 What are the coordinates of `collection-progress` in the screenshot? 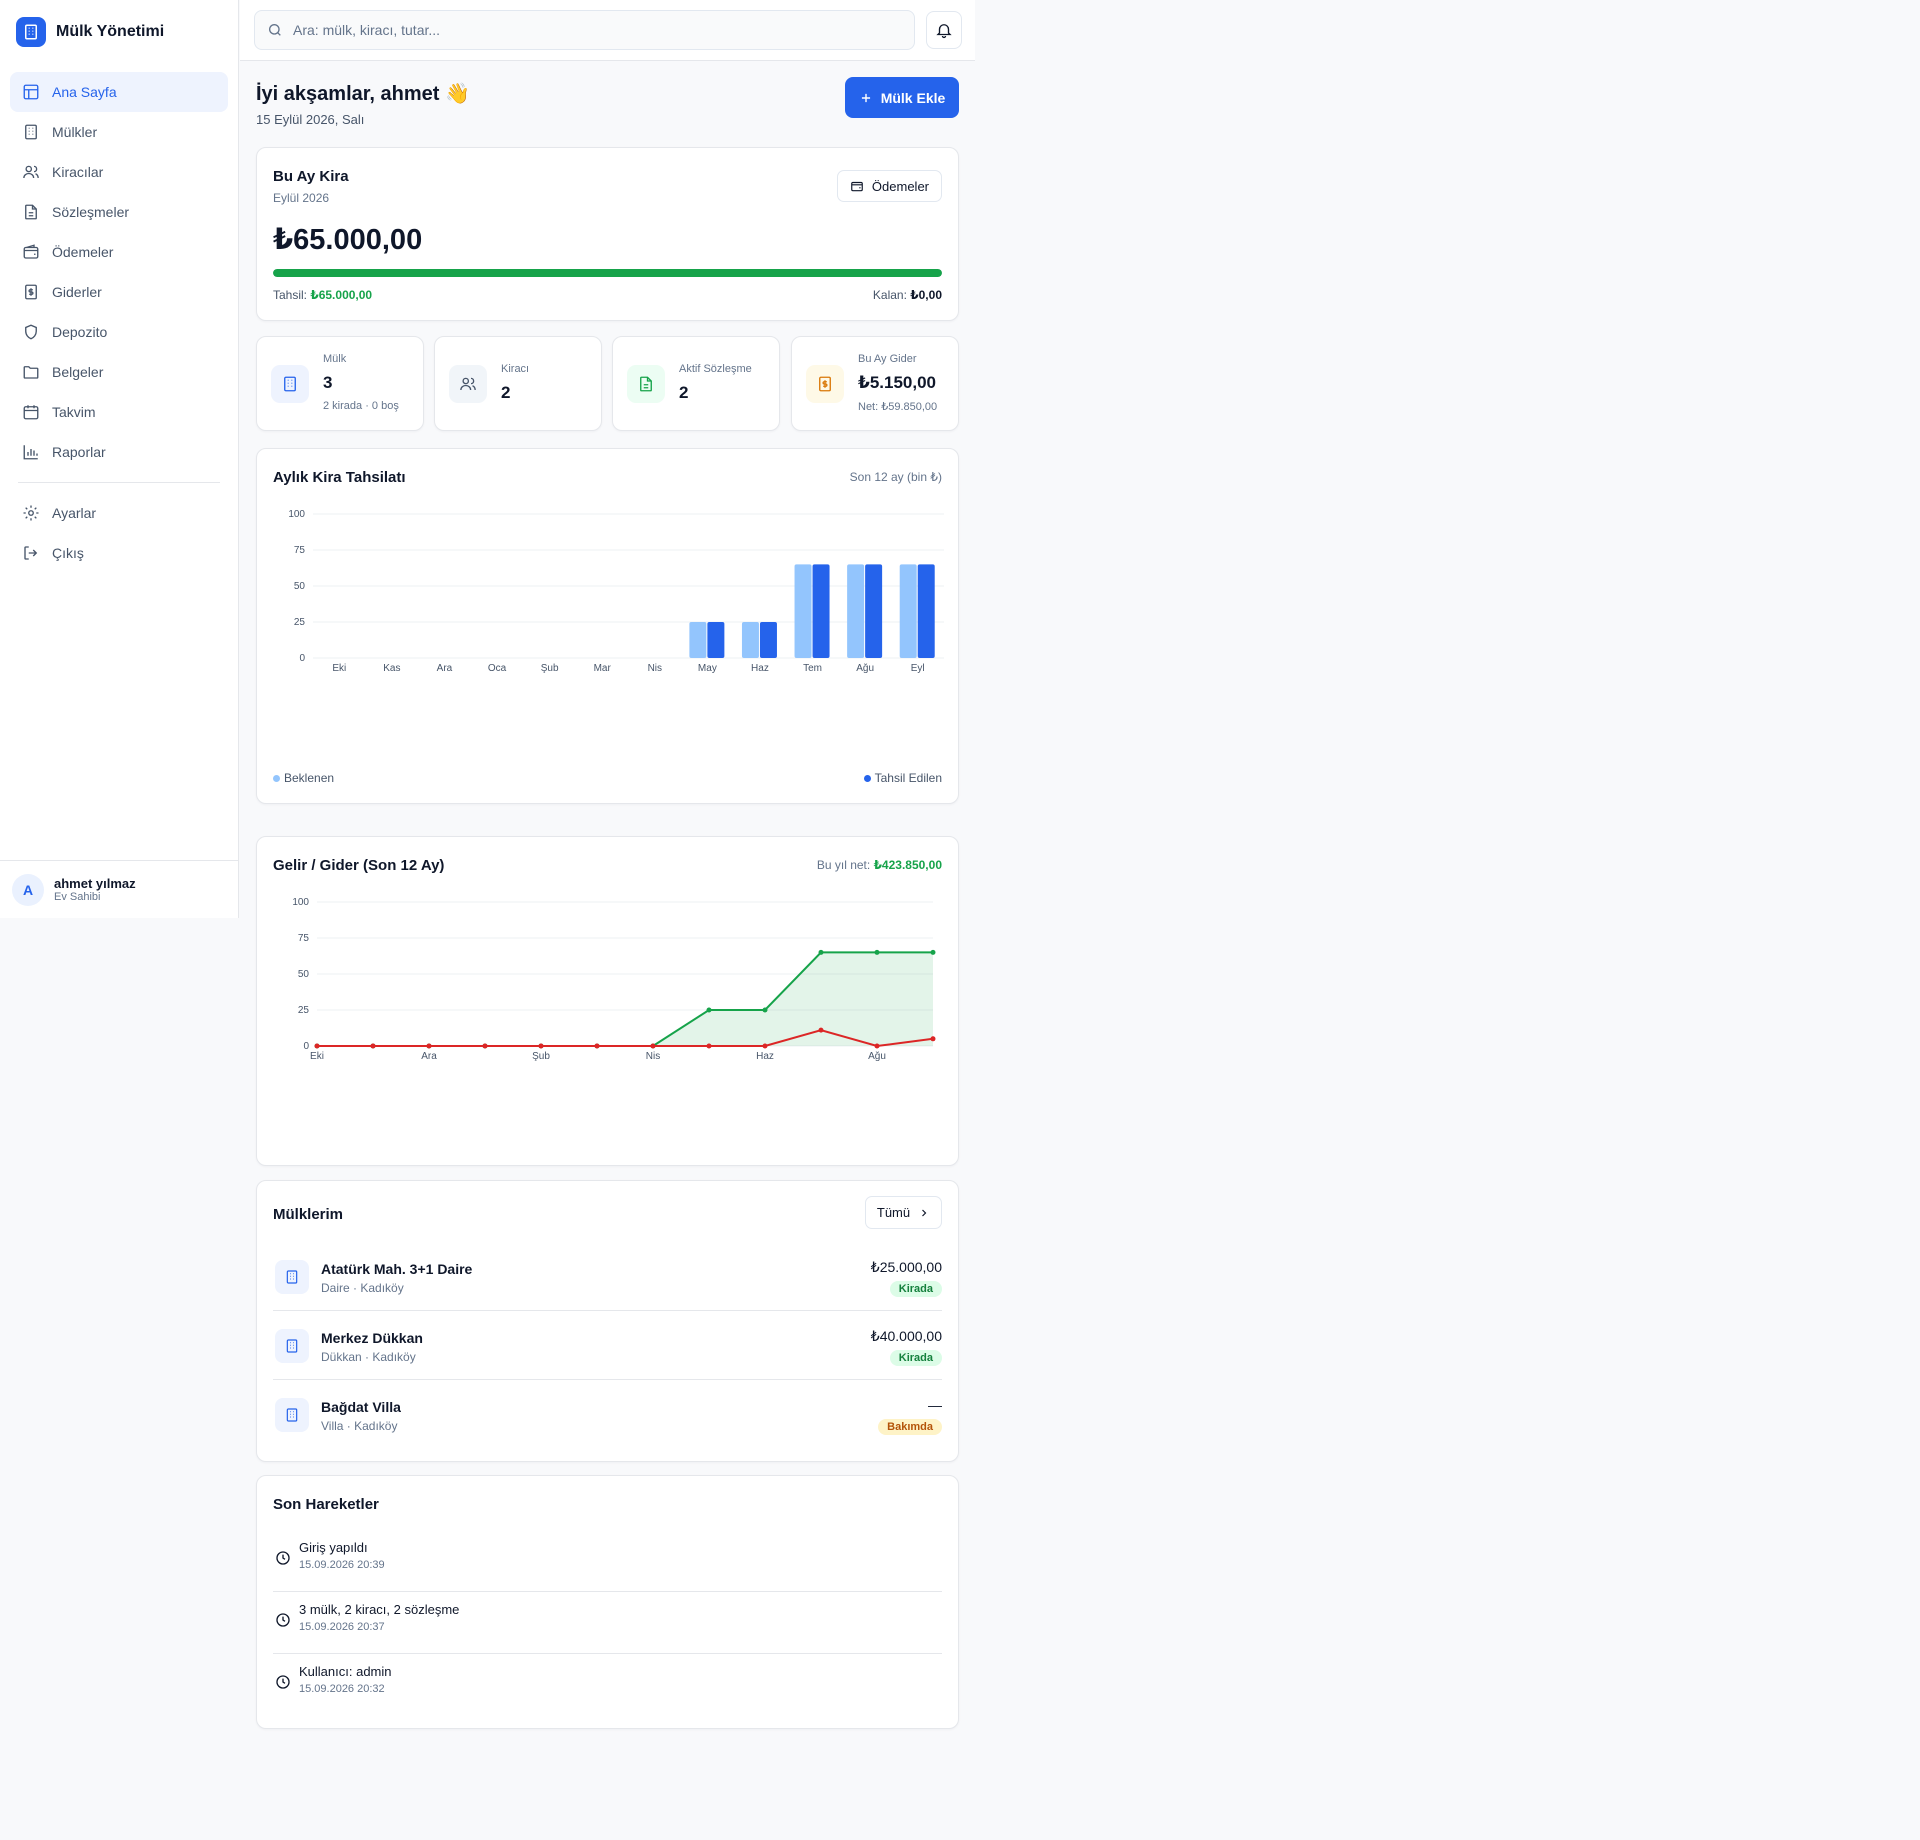 It's located at (607, 273).